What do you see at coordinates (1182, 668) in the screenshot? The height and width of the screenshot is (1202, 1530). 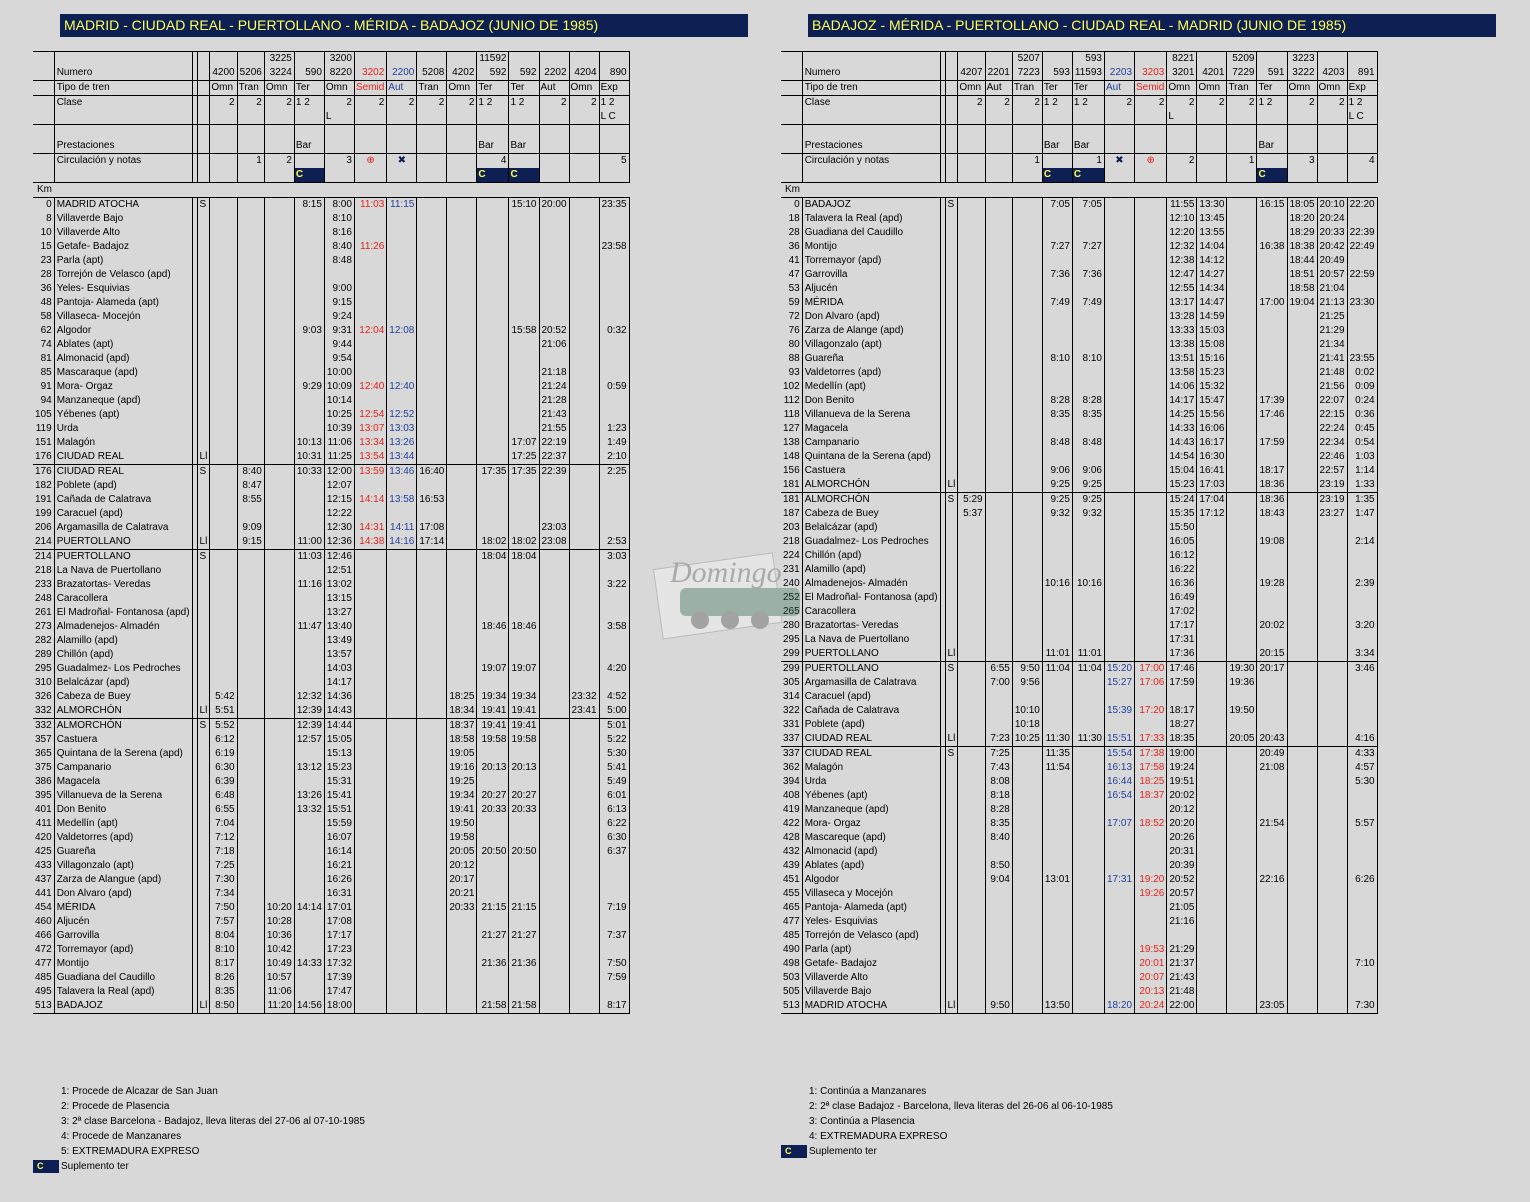 I see `time-cell: 17:46` at bounding box center [1182, 668].